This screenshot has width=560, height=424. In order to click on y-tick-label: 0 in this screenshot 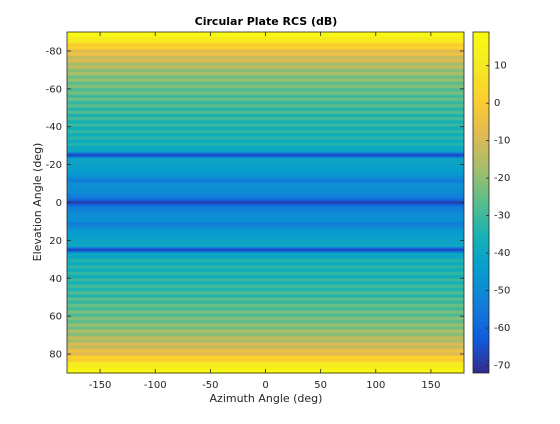, I will do `click(59, 203)`.